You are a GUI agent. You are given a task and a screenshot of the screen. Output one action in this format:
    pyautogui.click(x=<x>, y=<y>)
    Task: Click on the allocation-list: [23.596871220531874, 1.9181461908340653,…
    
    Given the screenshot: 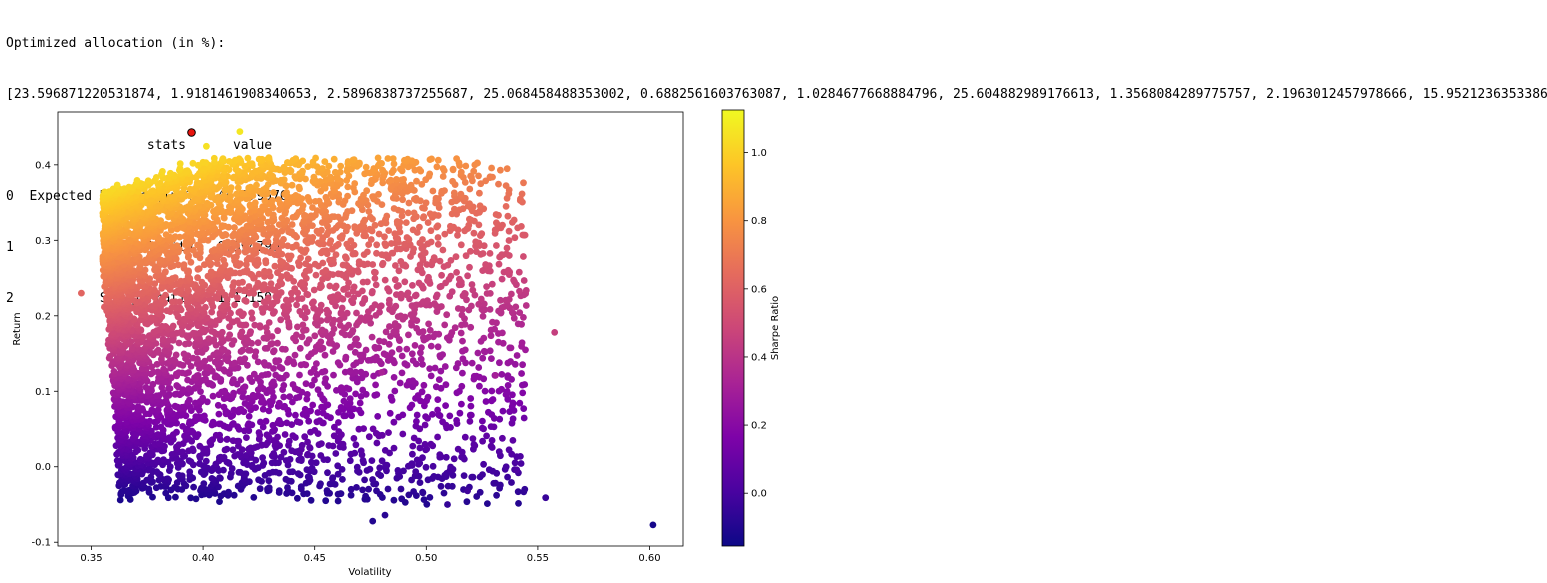 What is the action you would take?
    pyautogui.click(x=776, y=94)
    